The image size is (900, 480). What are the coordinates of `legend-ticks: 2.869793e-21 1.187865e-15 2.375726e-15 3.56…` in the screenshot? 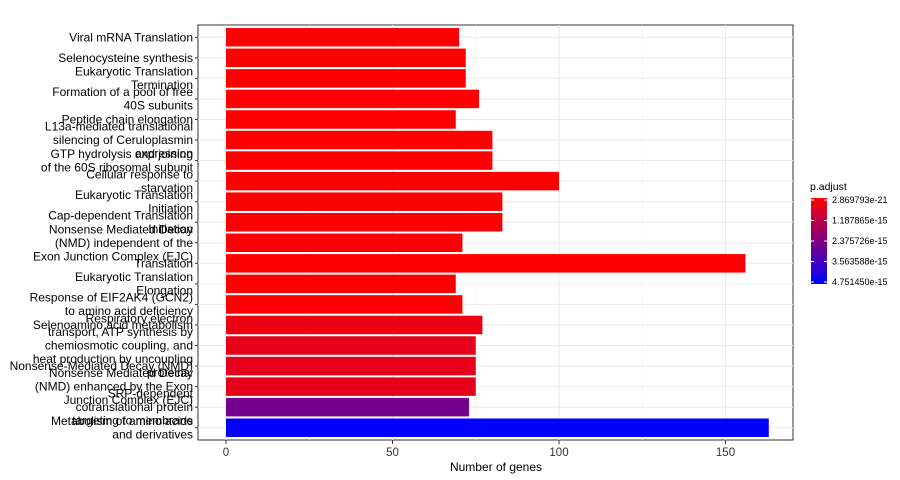 It's located at (849, 241).